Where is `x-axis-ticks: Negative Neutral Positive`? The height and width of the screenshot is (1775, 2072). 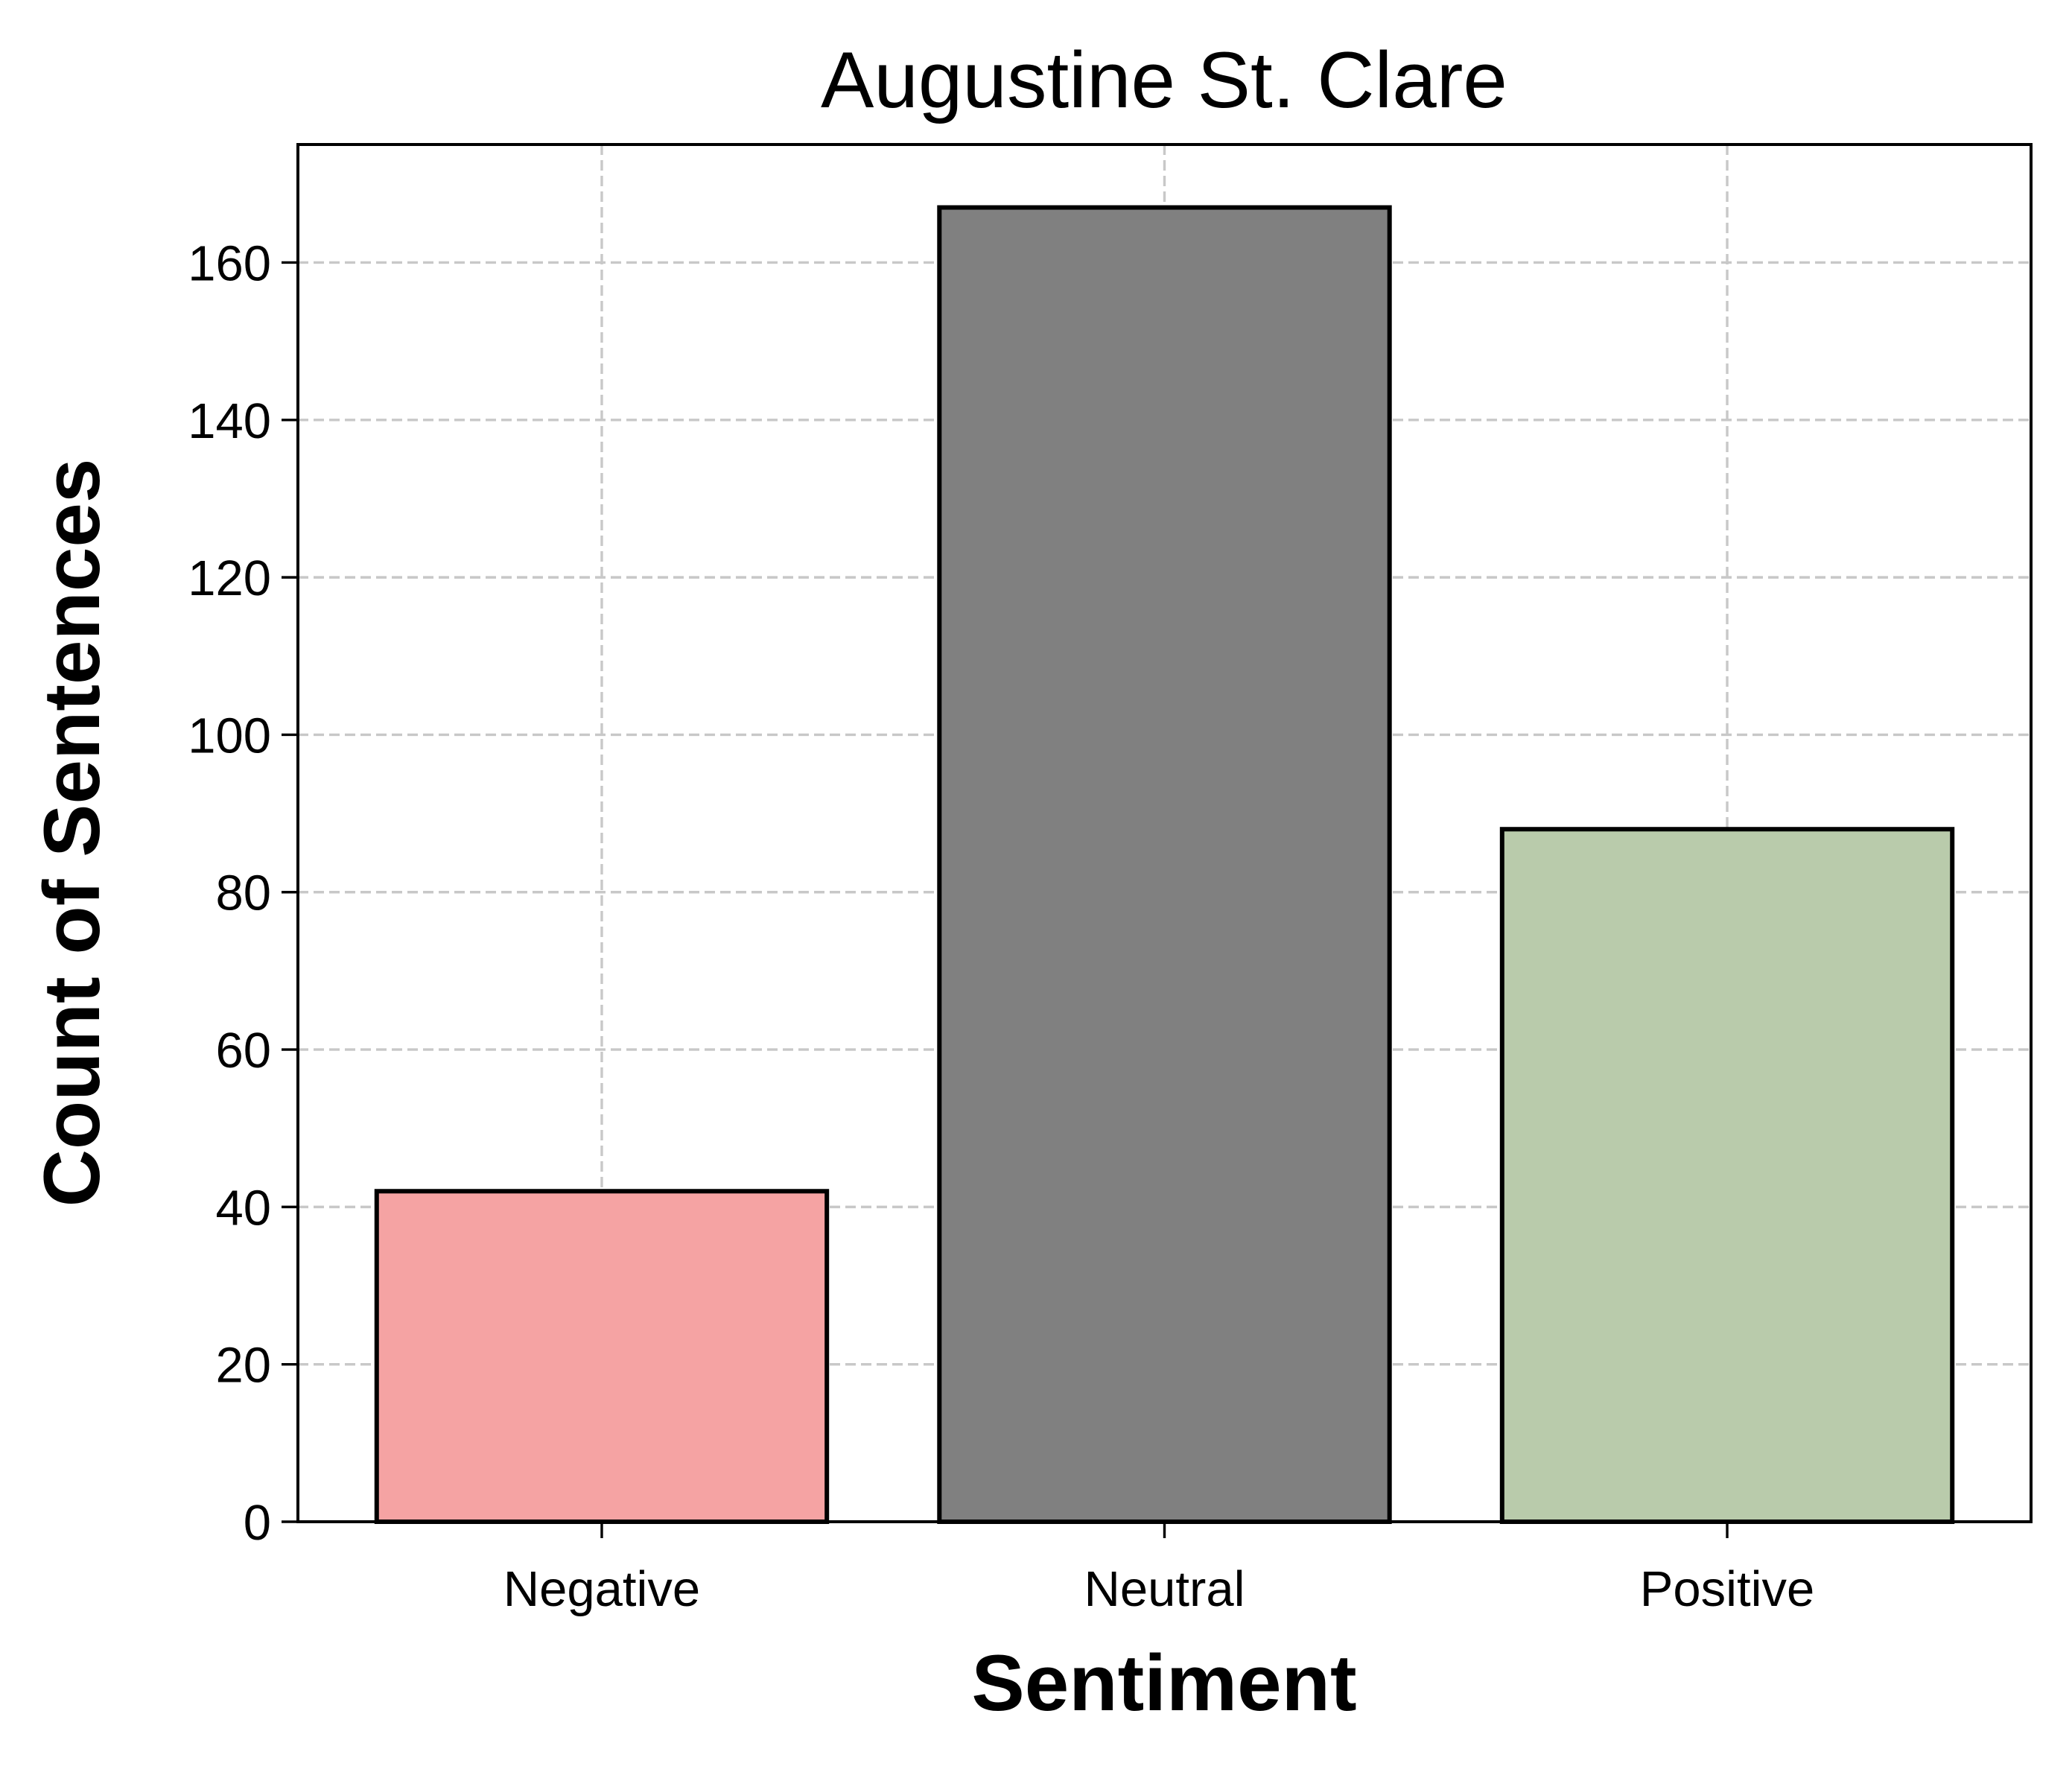
x-axis-ticks: Negative Neutral Positive is located at coordinates (1159, 1570).